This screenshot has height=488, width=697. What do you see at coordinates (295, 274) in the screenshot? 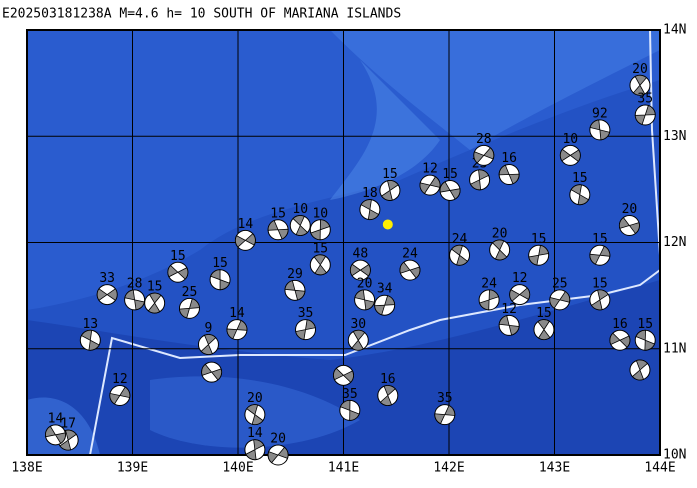
I see `depth-label: 29` at bounding box center [295, 274].